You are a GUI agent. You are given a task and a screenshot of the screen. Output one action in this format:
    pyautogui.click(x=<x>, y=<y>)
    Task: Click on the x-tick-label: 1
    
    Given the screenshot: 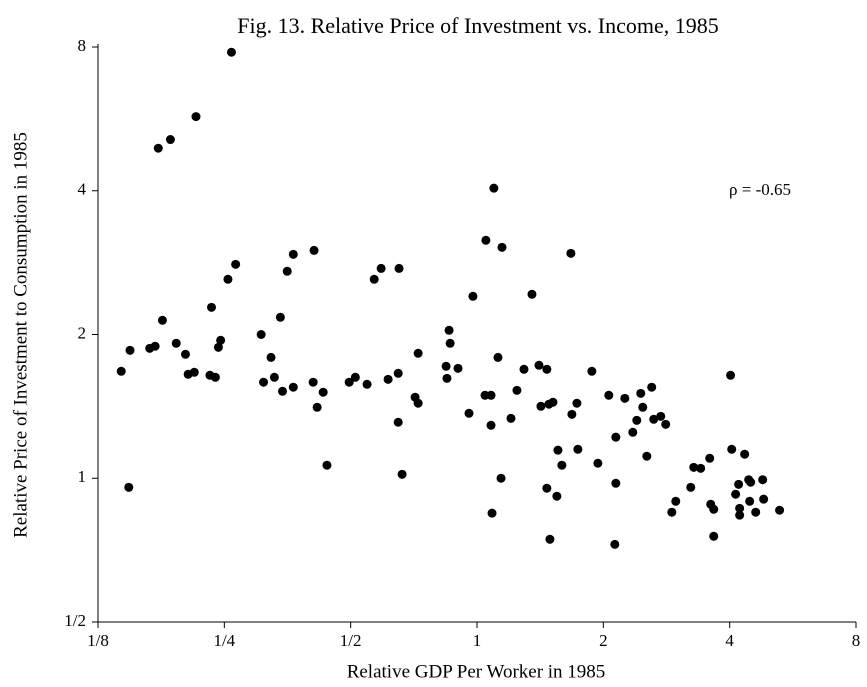 What is the action you would take?
    pyautogui.click(x=477, y=640)
    